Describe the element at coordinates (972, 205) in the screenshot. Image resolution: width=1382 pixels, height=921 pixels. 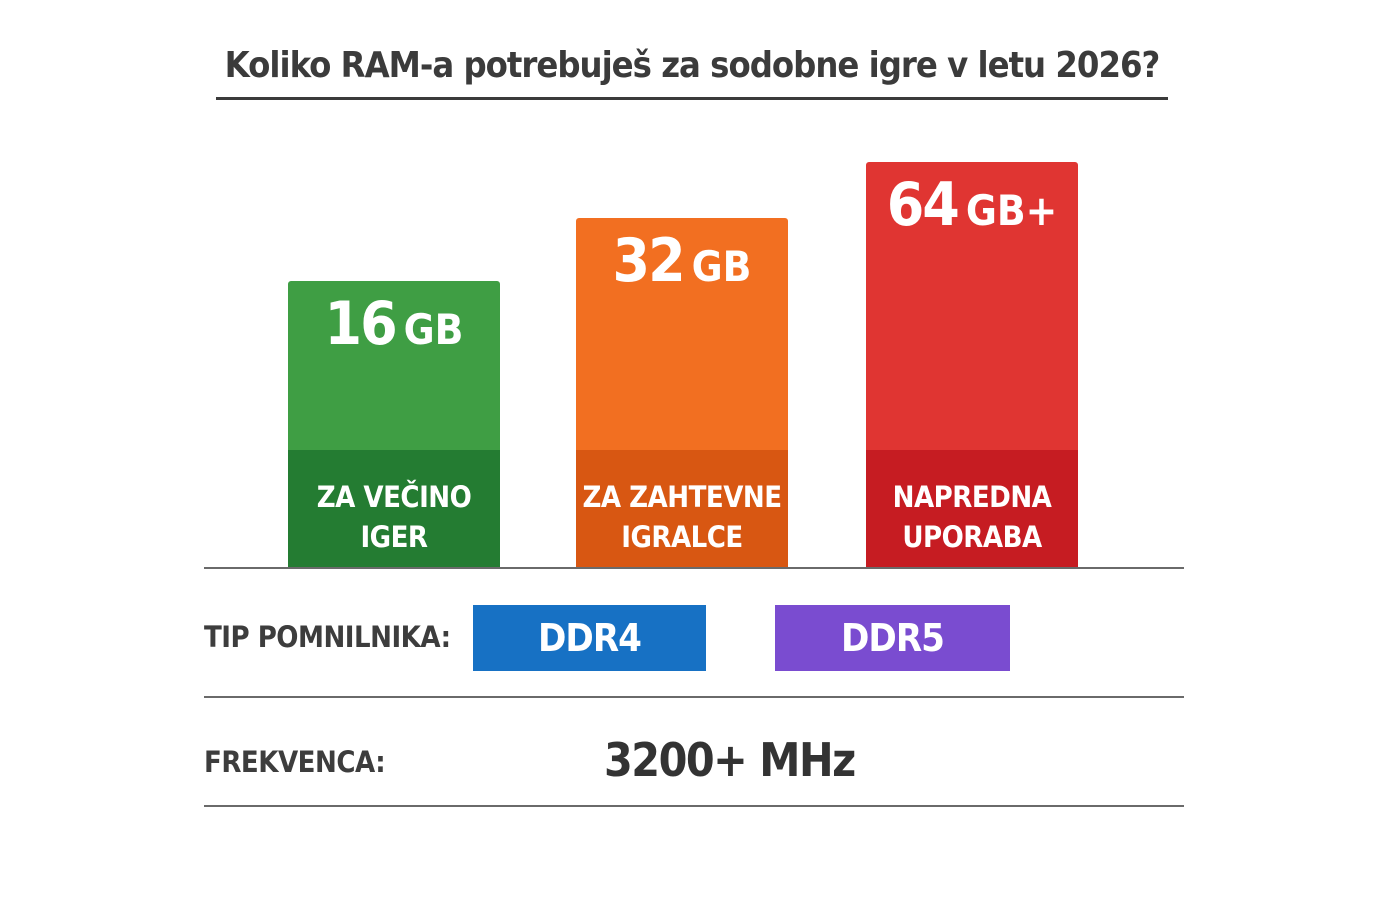
I see `bar-3-value-label: 64 GB+` at that location.